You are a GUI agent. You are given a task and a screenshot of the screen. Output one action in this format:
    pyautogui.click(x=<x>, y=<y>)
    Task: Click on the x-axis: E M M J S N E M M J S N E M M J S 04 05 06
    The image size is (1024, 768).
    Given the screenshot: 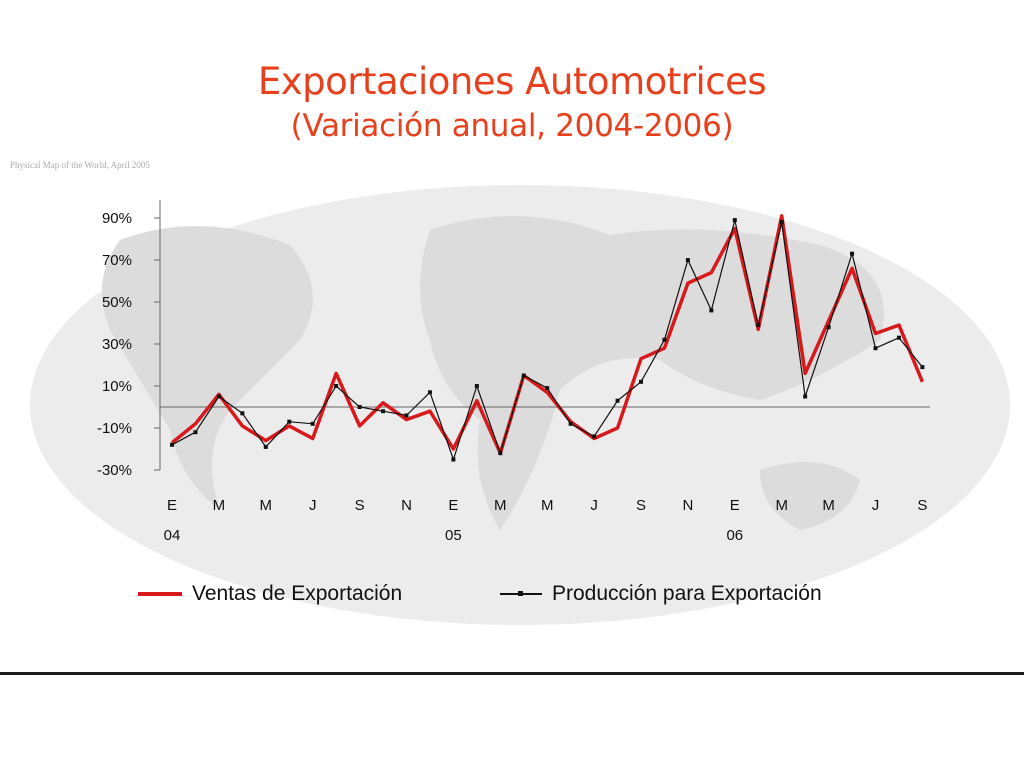 What is the action you would take?
    pyautogui.click(x=546, y=520)
    